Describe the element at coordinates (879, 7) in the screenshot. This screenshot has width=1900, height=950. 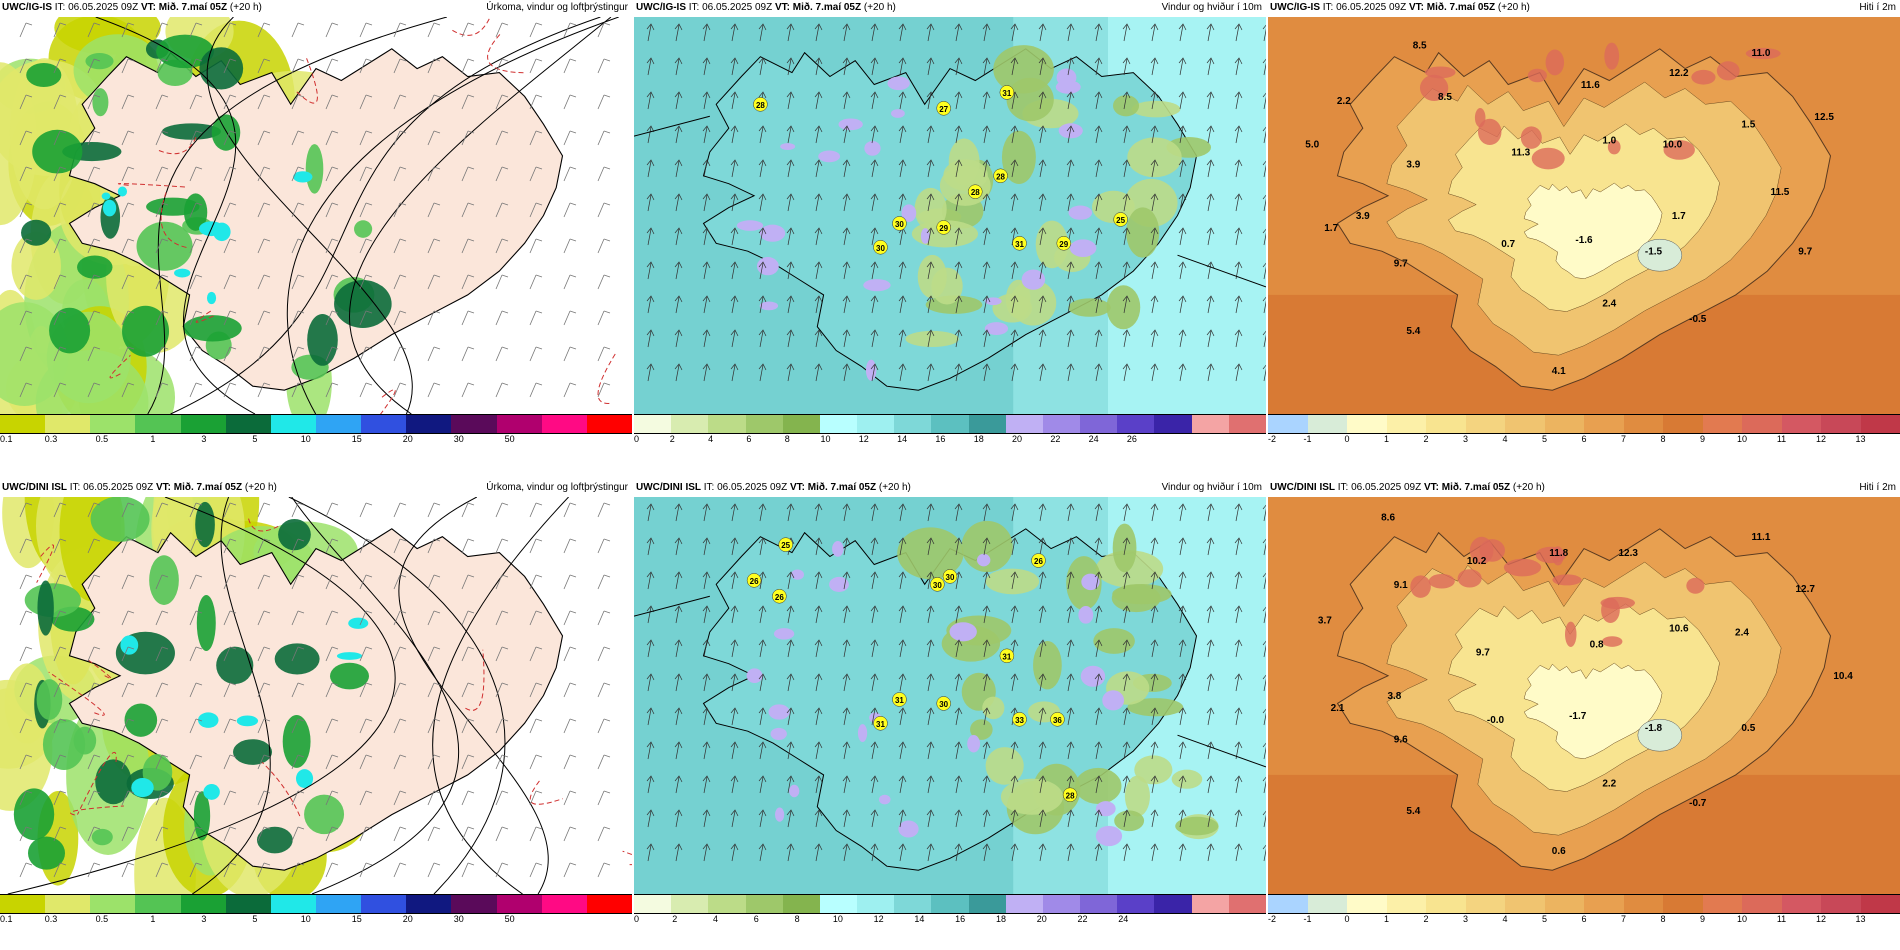
I see `lead-time: (+20 h)` at that location.